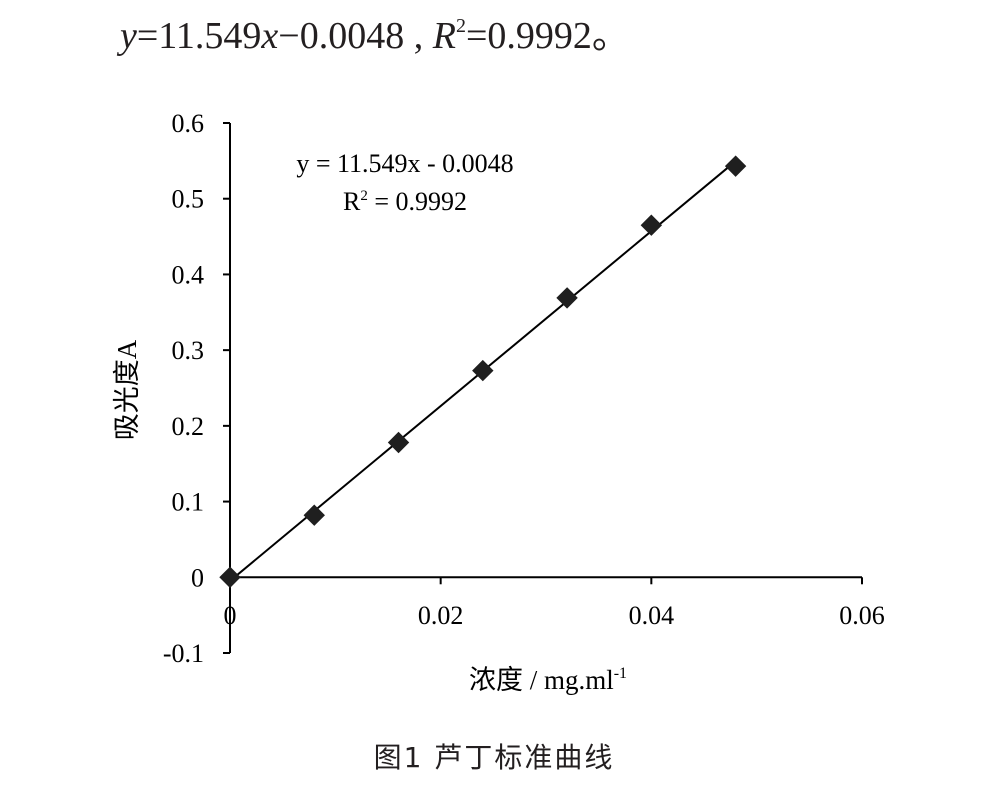 Image resolution: width=988 pixels, height=791 pixels. Describe the element at coordinates (528, 36) in the screenshot. I see `header-r-value: =0.9992` at that location.